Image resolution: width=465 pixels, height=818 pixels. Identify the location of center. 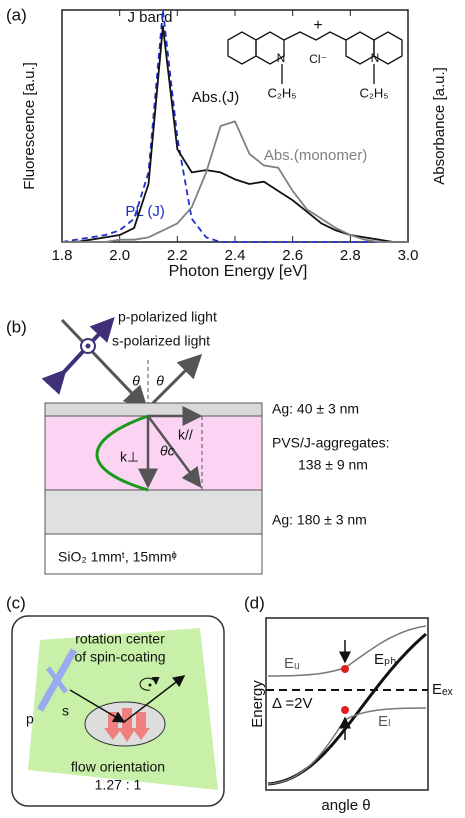
(150, 685).